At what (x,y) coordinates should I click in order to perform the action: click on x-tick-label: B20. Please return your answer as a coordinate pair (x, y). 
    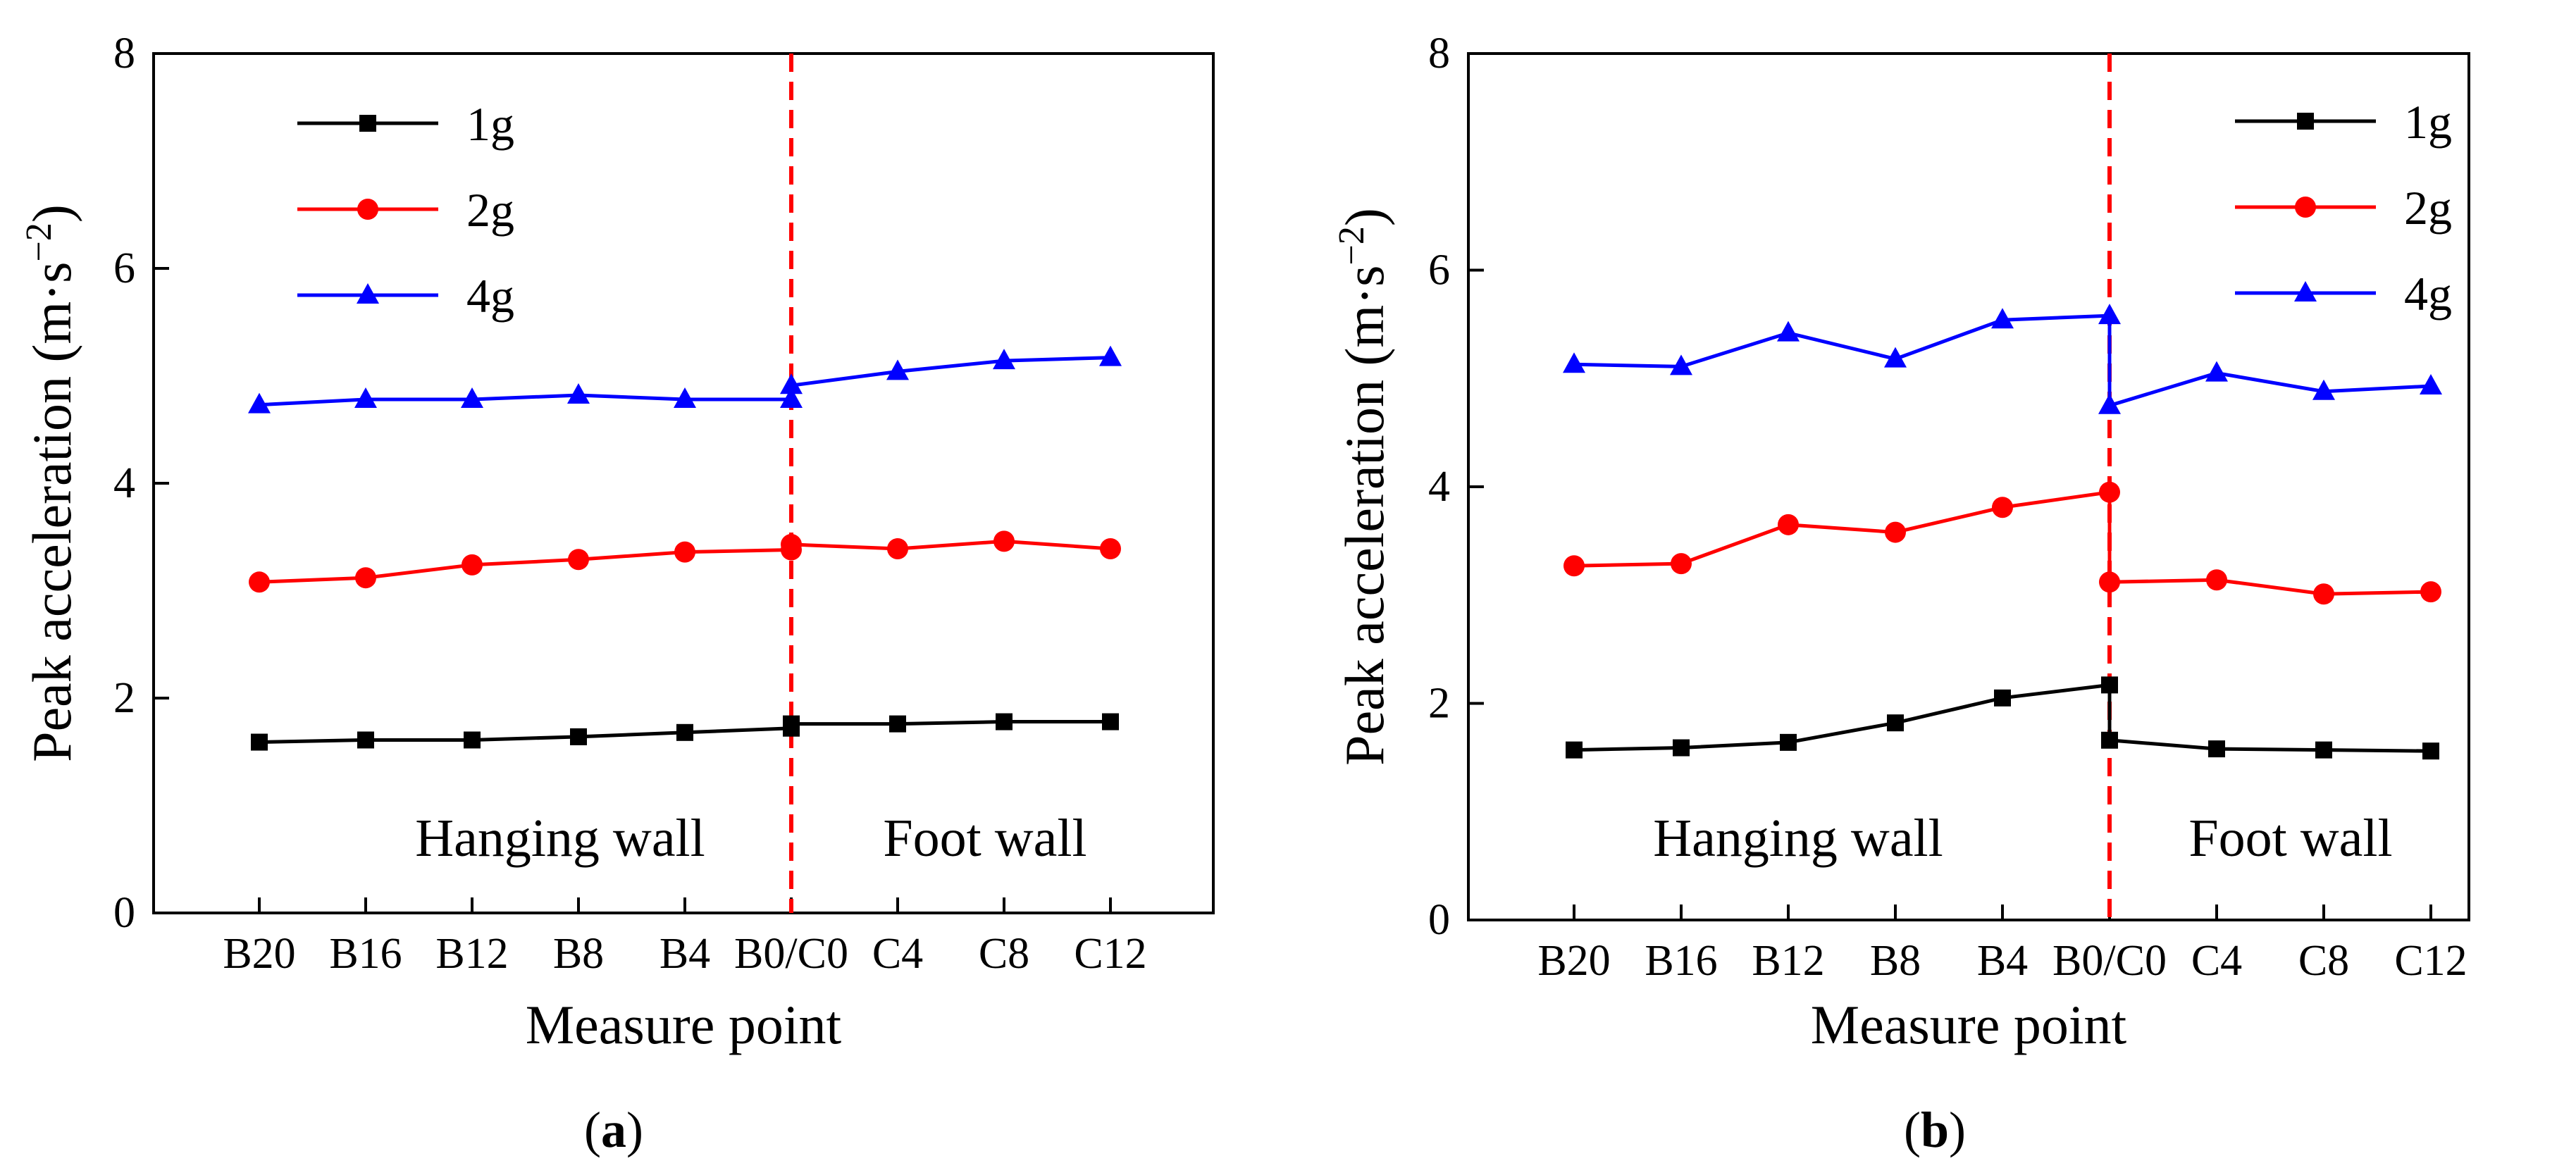
    Looking at the image, I should click on (1573, 961).